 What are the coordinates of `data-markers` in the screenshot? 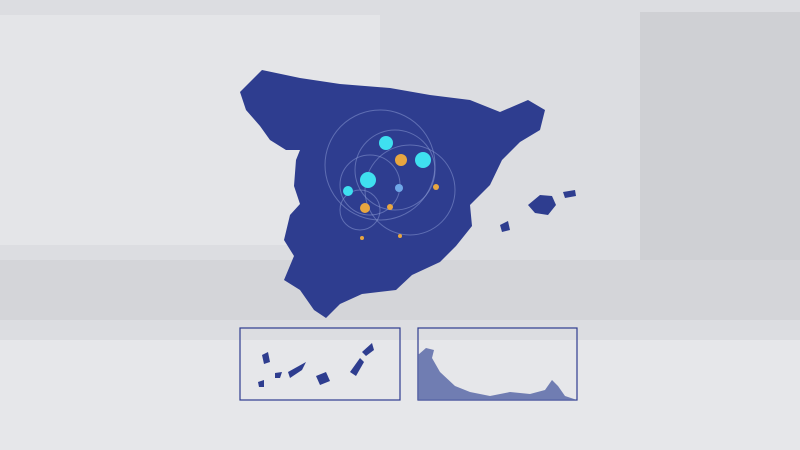 It's located at (391, 188).